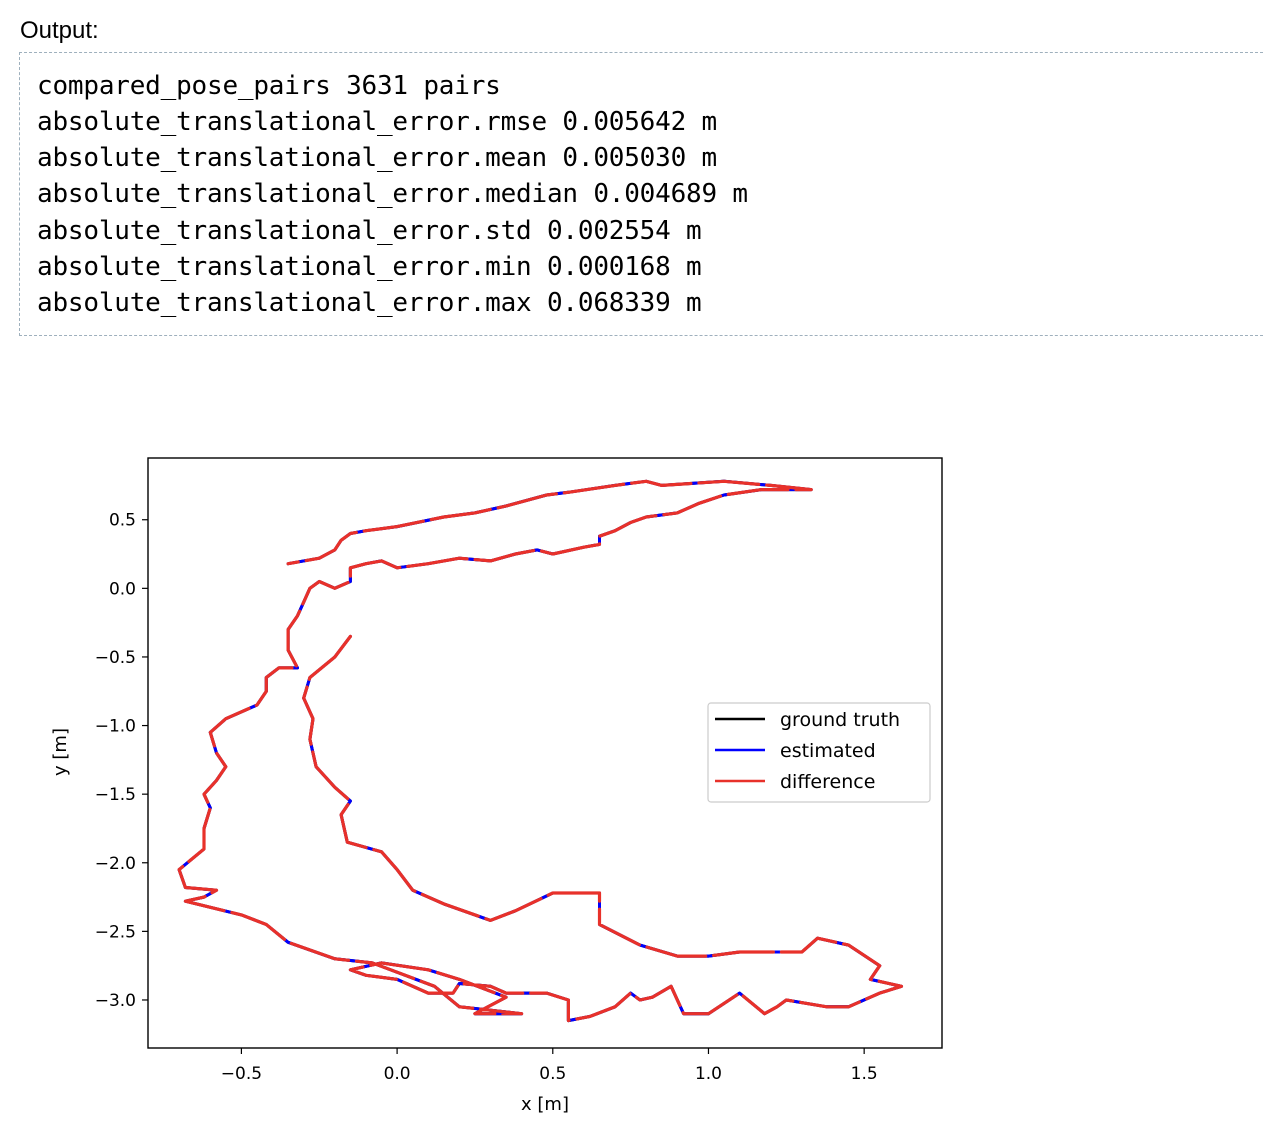 This screenshot has height=1124, width=1270. I want to click on y-tick-label: 0.0, so click(122, 589).